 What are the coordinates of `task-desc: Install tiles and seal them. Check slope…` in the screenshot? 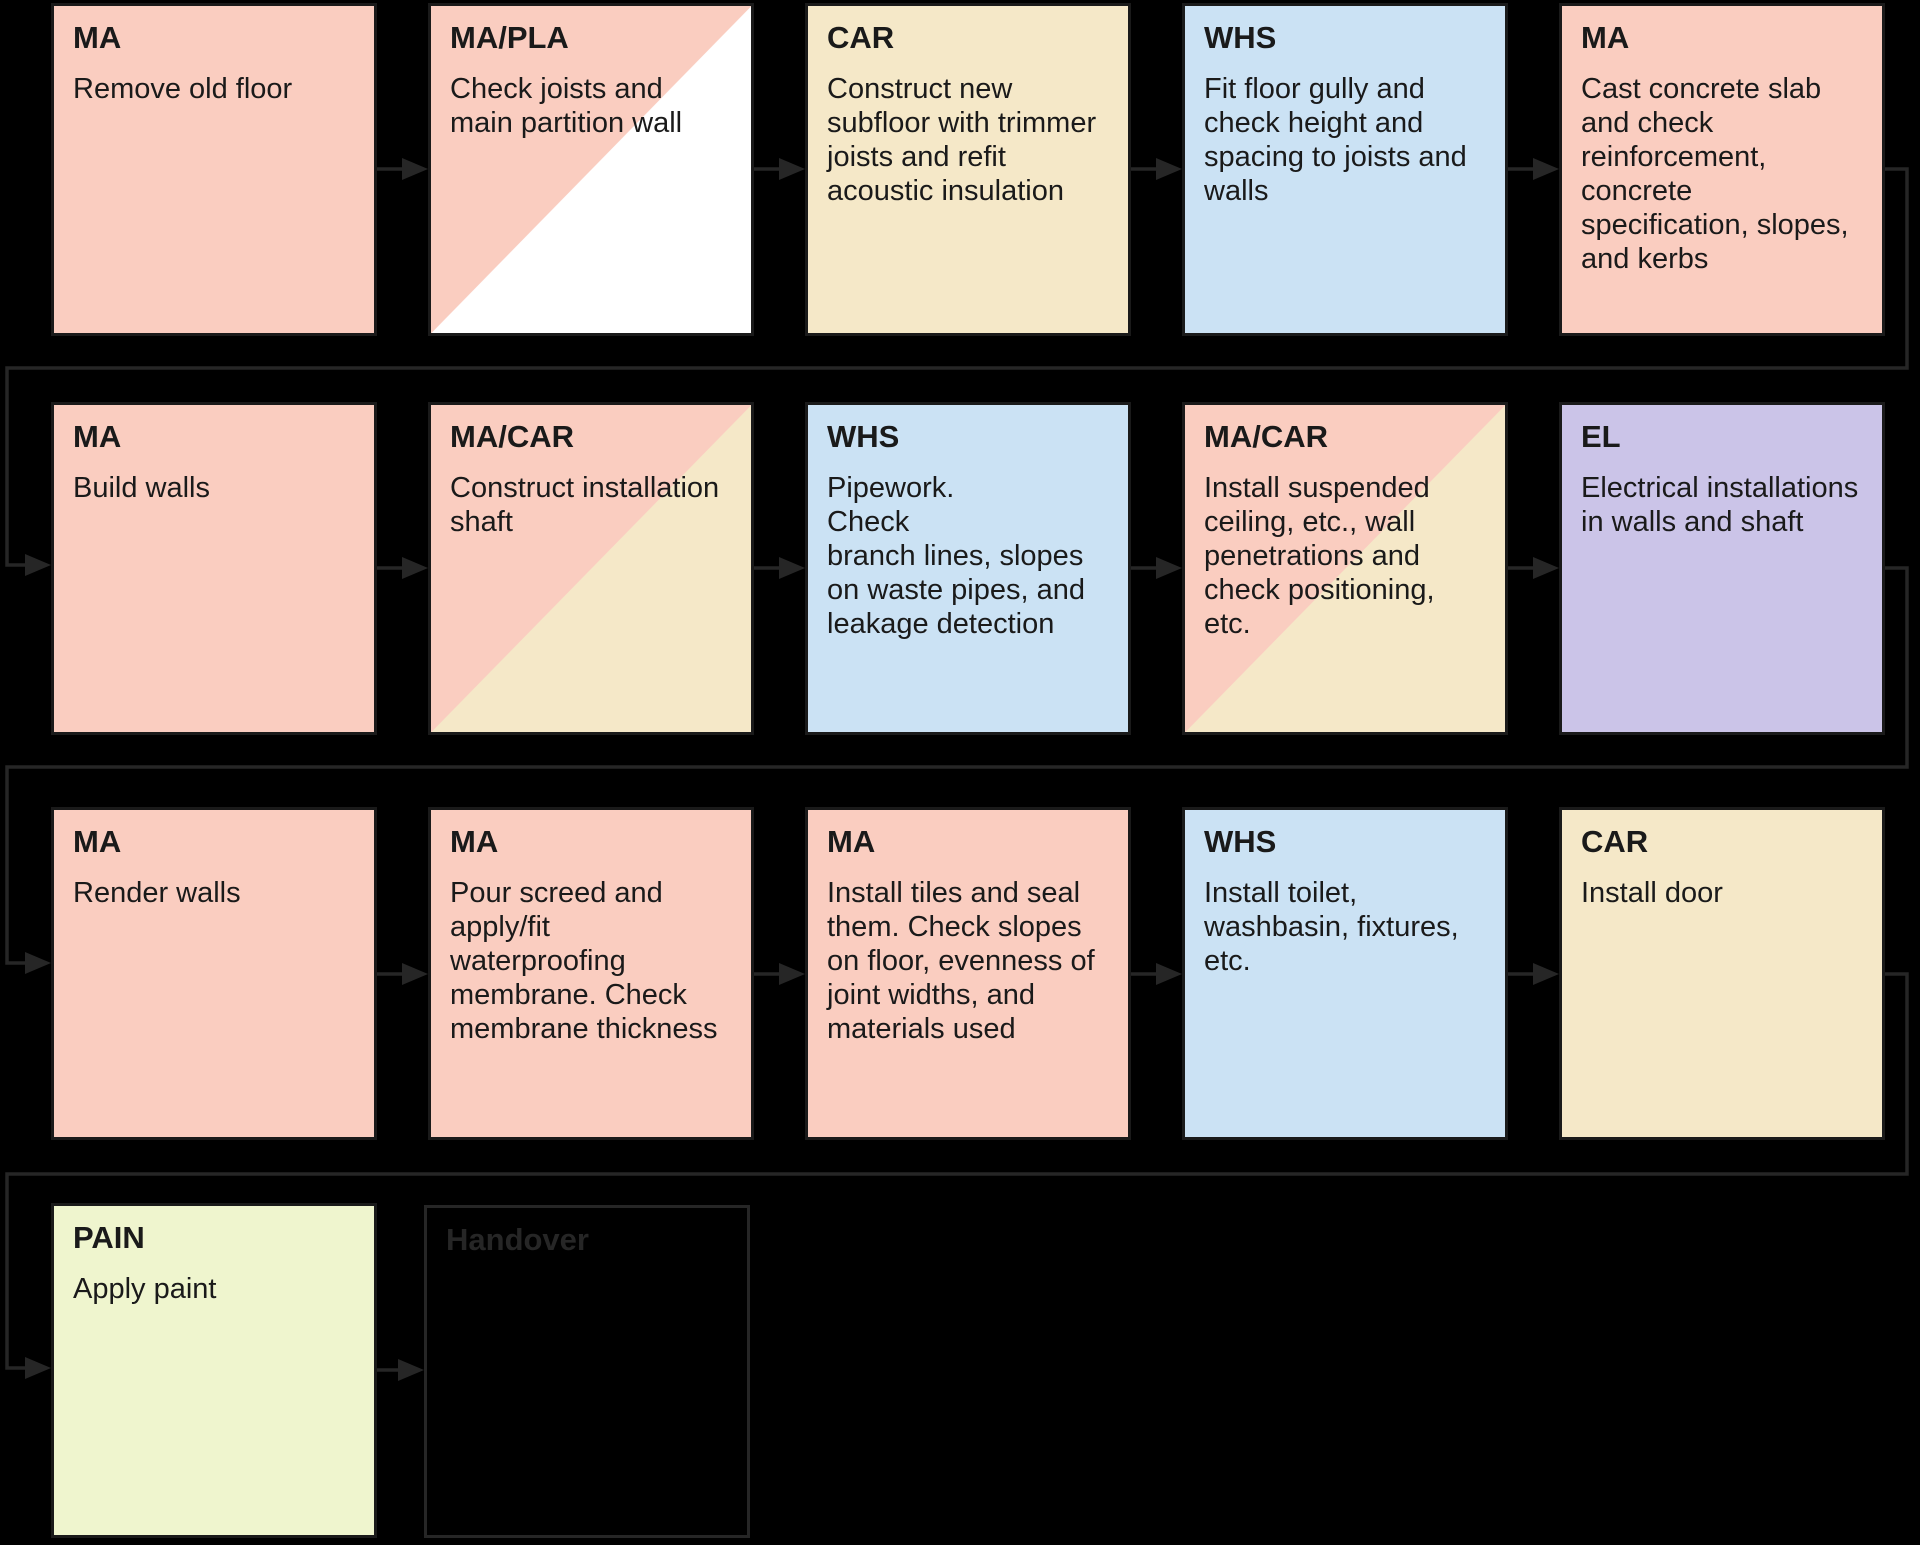 It's located at (961, 961).